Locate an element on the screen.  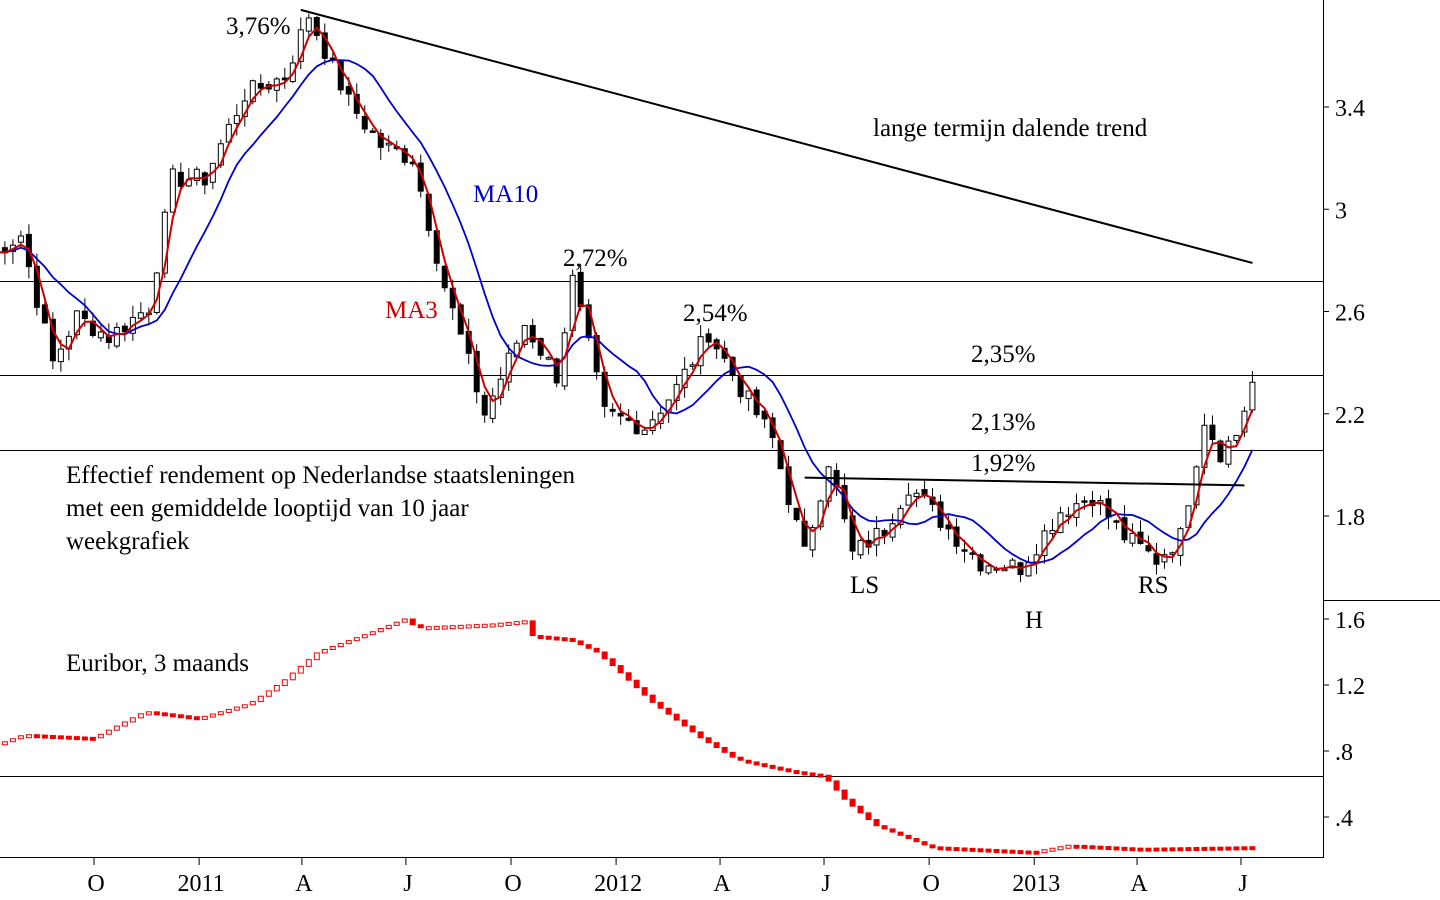
euribor-tick-label: .8 is located at coordinates (1344, 753).